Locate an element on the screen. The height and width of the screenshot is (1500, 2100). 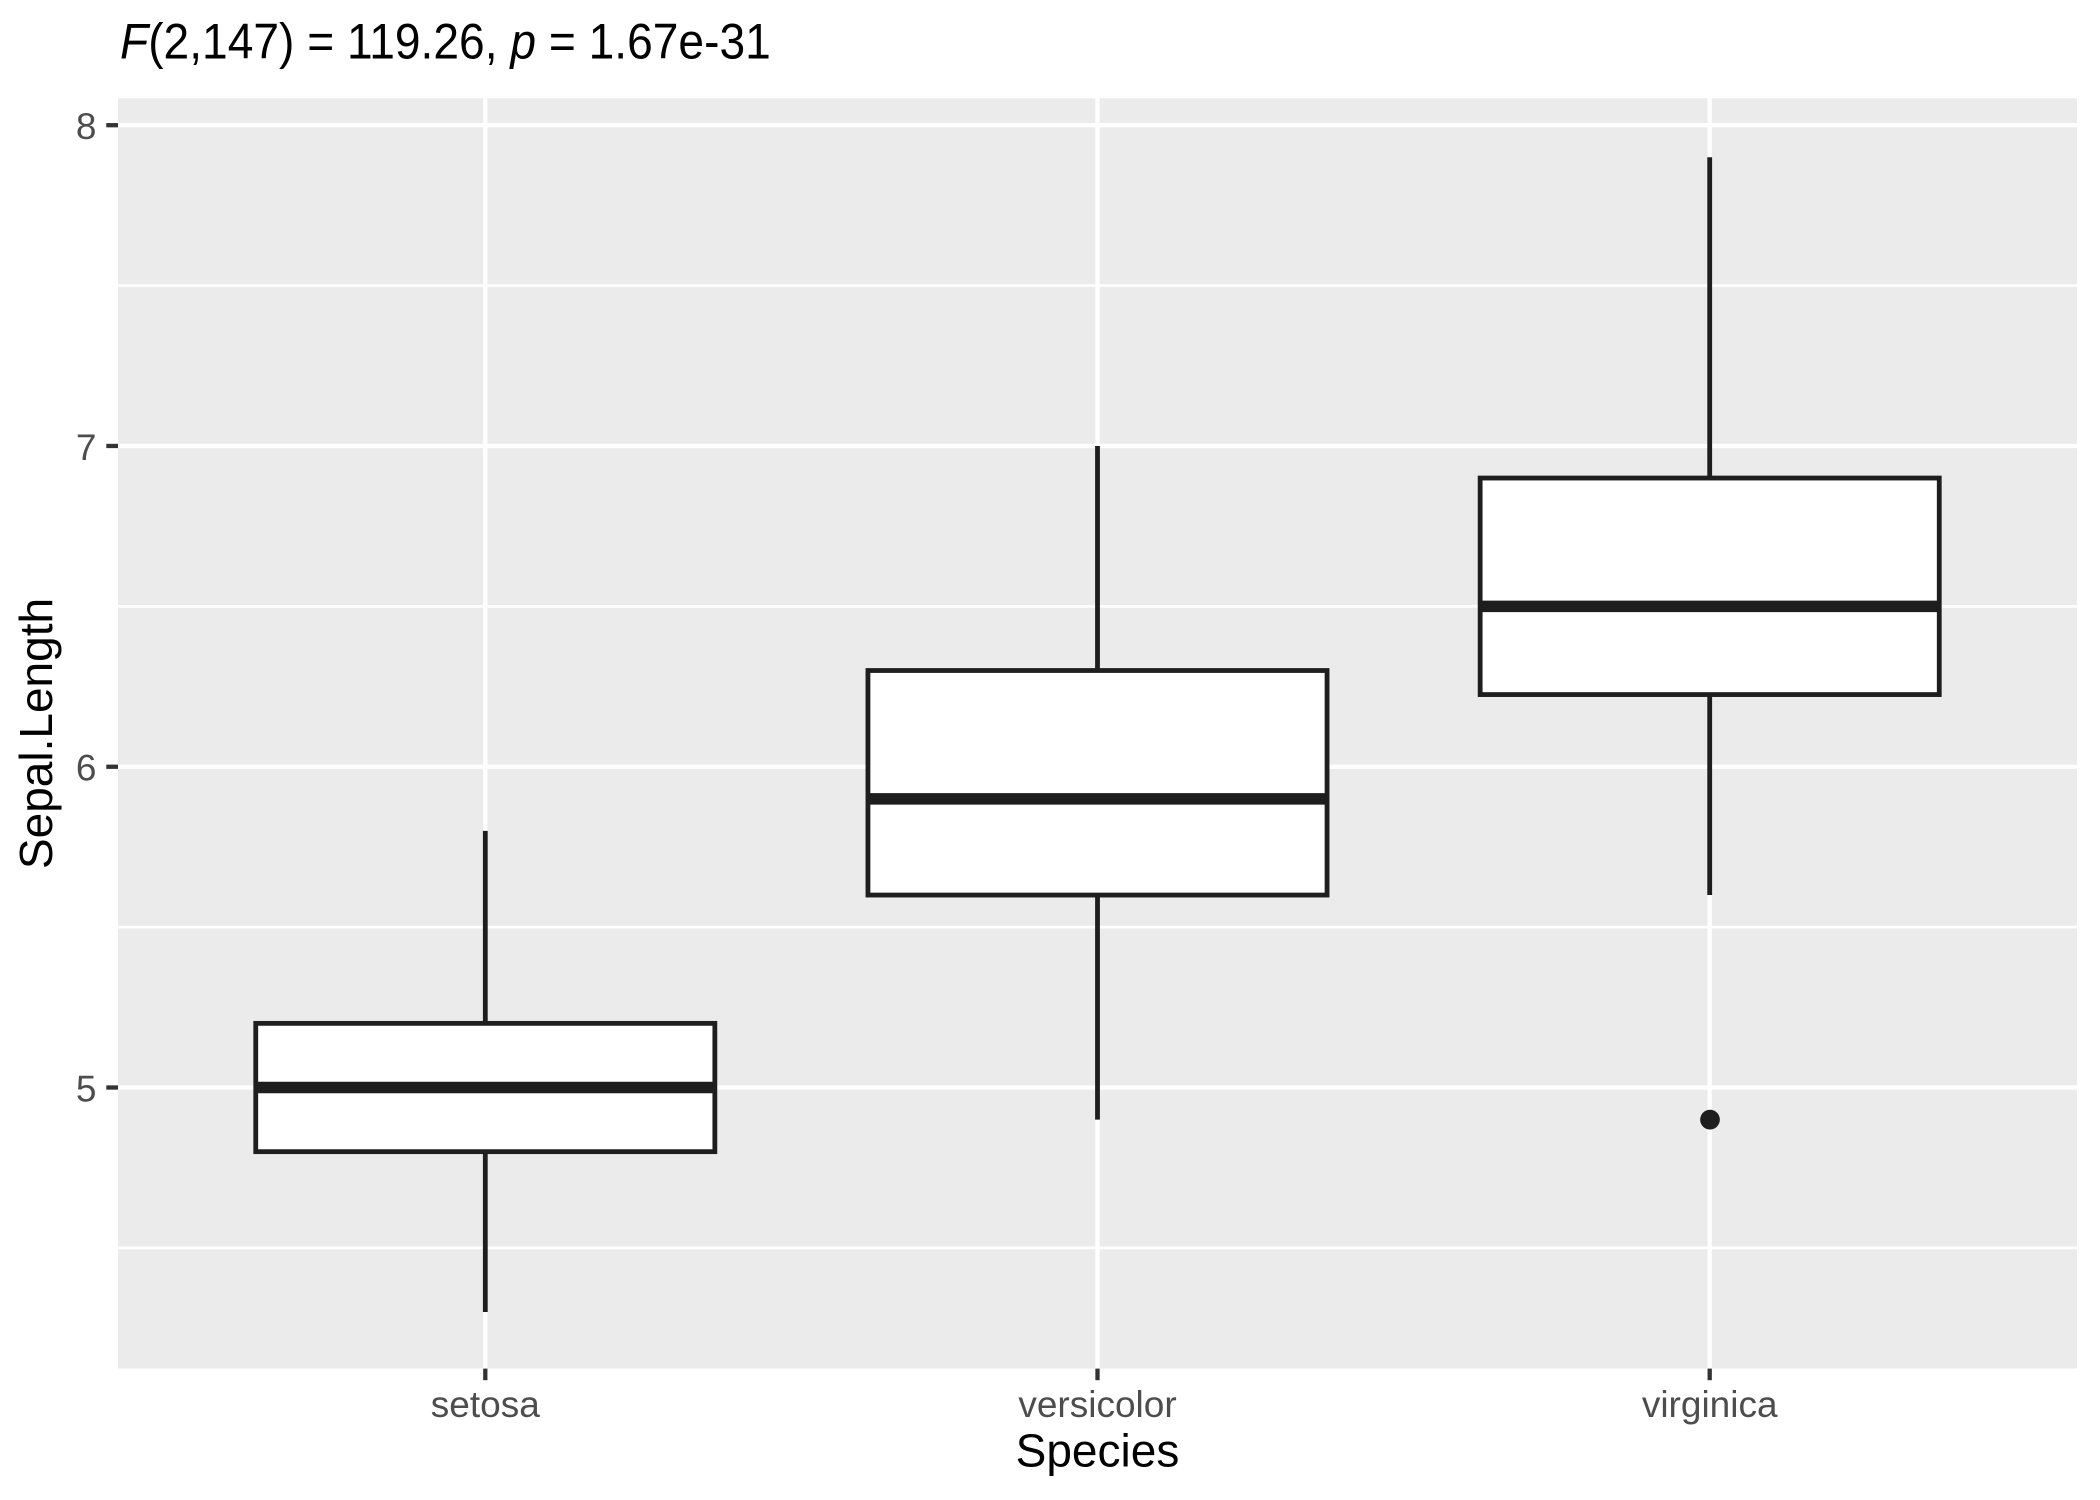
svg-text: 6 is located at coordinates (86, 768).